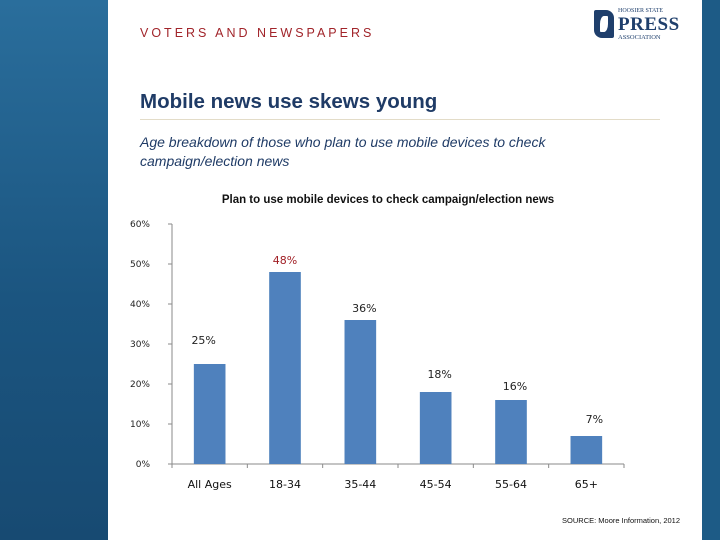 Image resolution: width=720 pixels, height=540 pixels. What do you see at coordinates (641, 11) in the screenshot?
I see `logo-line-1: HOOSIER STATE` at bounding box center [641, 11].